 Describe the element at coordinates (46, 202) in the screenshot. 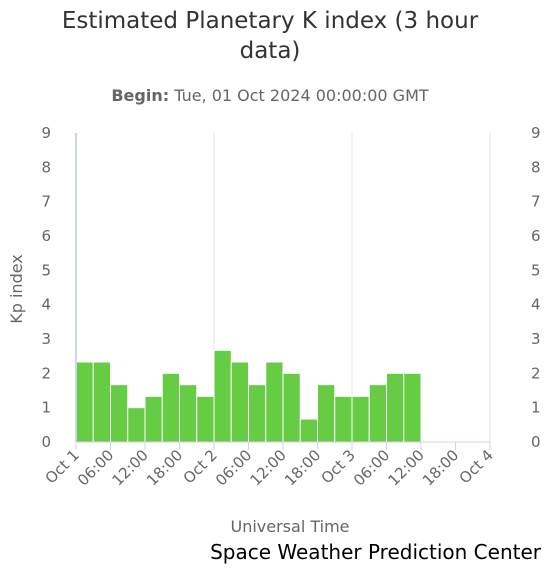

I see `y-tick-label: 7` at that location.